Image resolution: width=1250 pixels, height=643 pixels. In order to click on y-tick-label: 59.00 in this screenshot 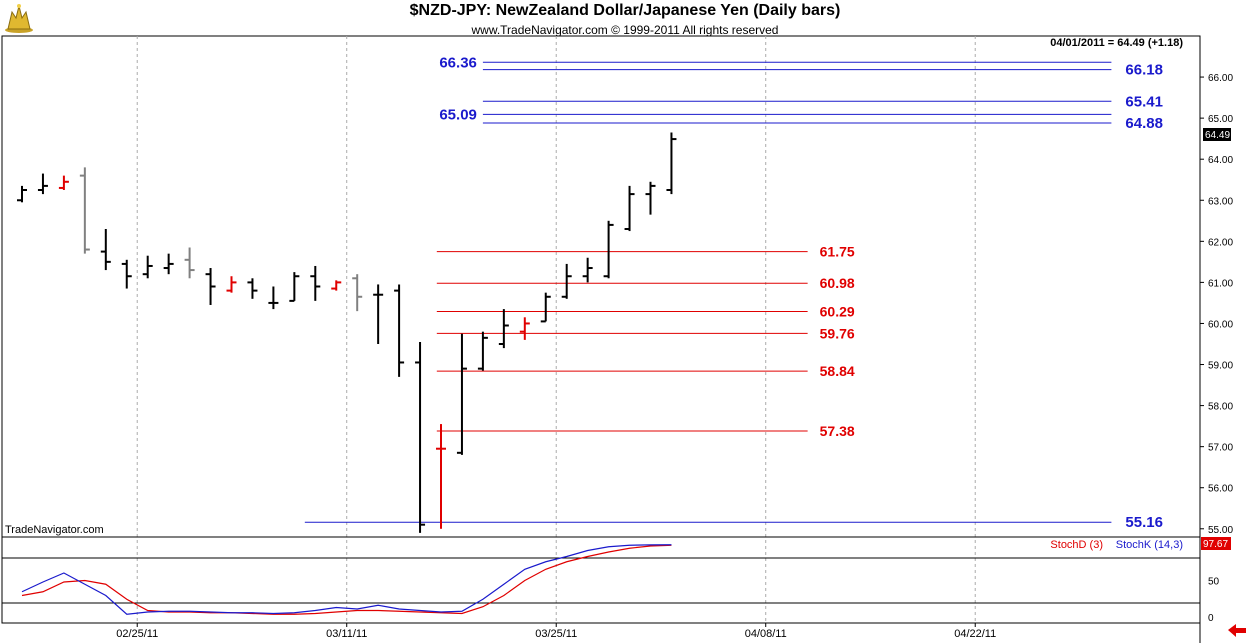, I will do `click(1220, 366)`.